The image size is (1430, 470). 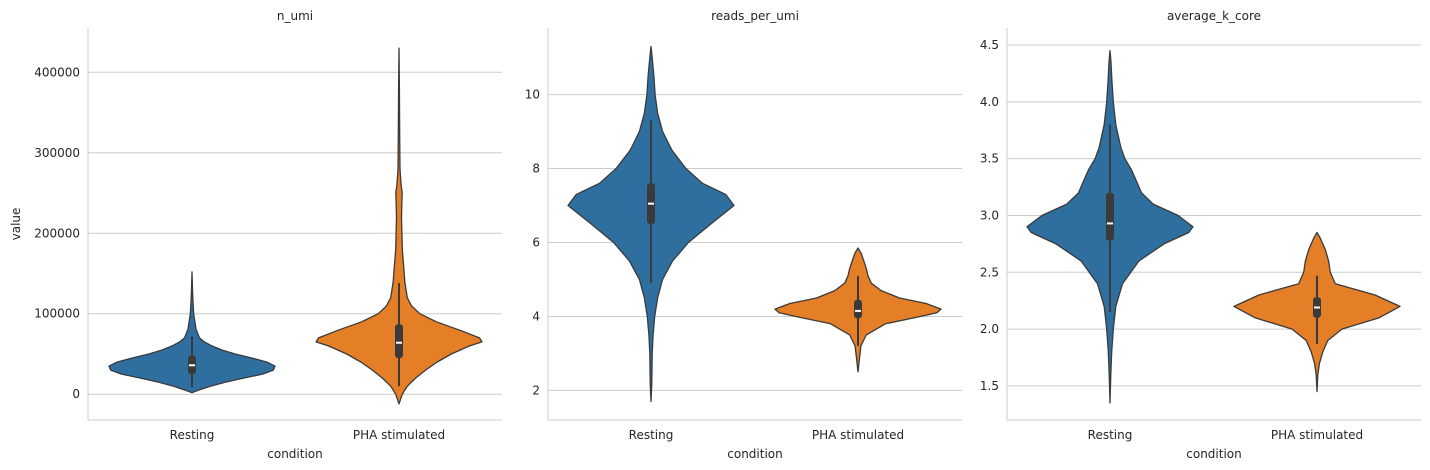 What do you see at coordinates (57, 72) in the screenshot?
I see `y-tick-label: 400000` at bounding box center [57, 72].